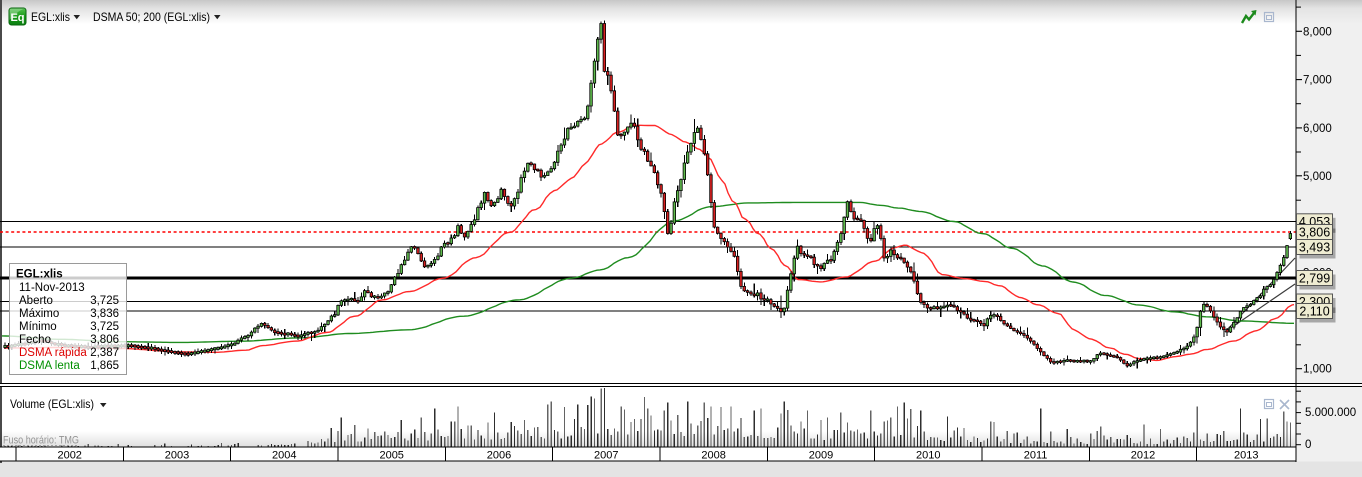 The height and width of the screenshot is (477, 1362). What do you see at coordinates (1246, 455) in the screenshot?
I see `svg-text: 2013` at bounding box center [1246, 455].